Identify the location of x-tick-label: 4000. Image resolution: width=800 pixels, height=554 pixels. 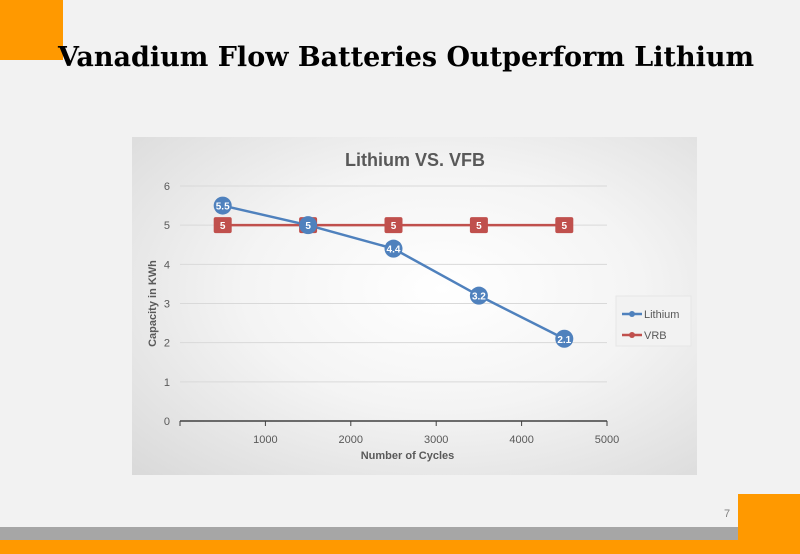
(521, 440).